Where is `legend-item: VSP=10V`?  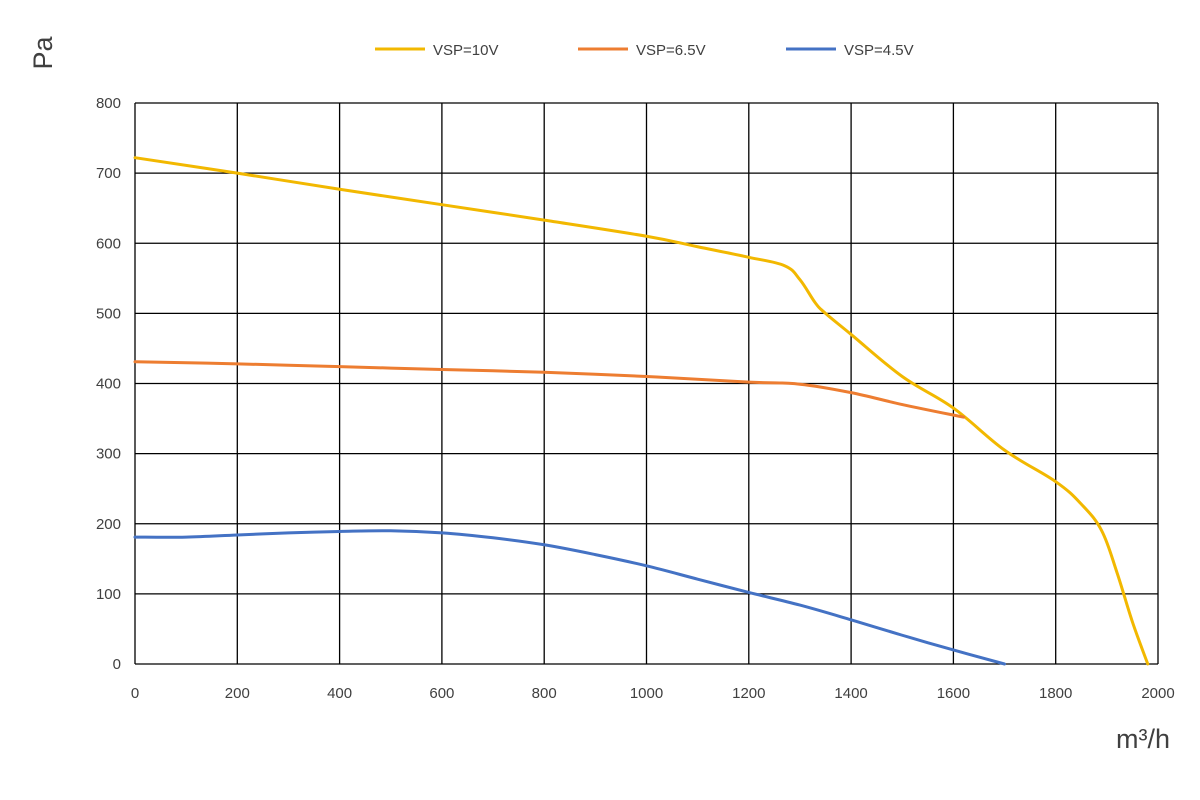
legend-item: VSP=10V is located at coordinates (436, 50).